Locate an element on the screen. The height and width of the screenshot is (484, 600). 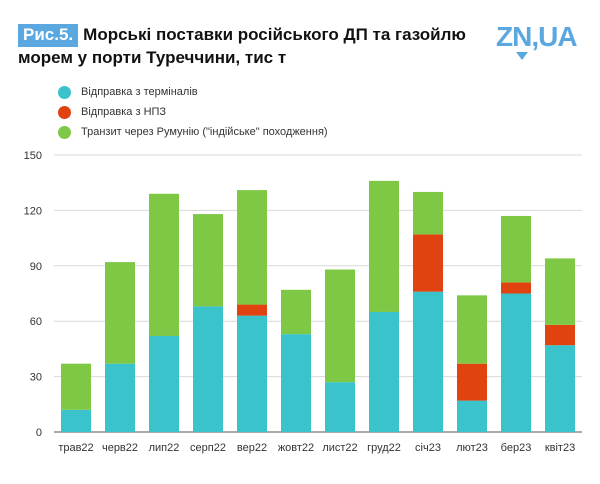
legend-item-terminals: Відправка з терміналів is located at coordinates (193, 92).